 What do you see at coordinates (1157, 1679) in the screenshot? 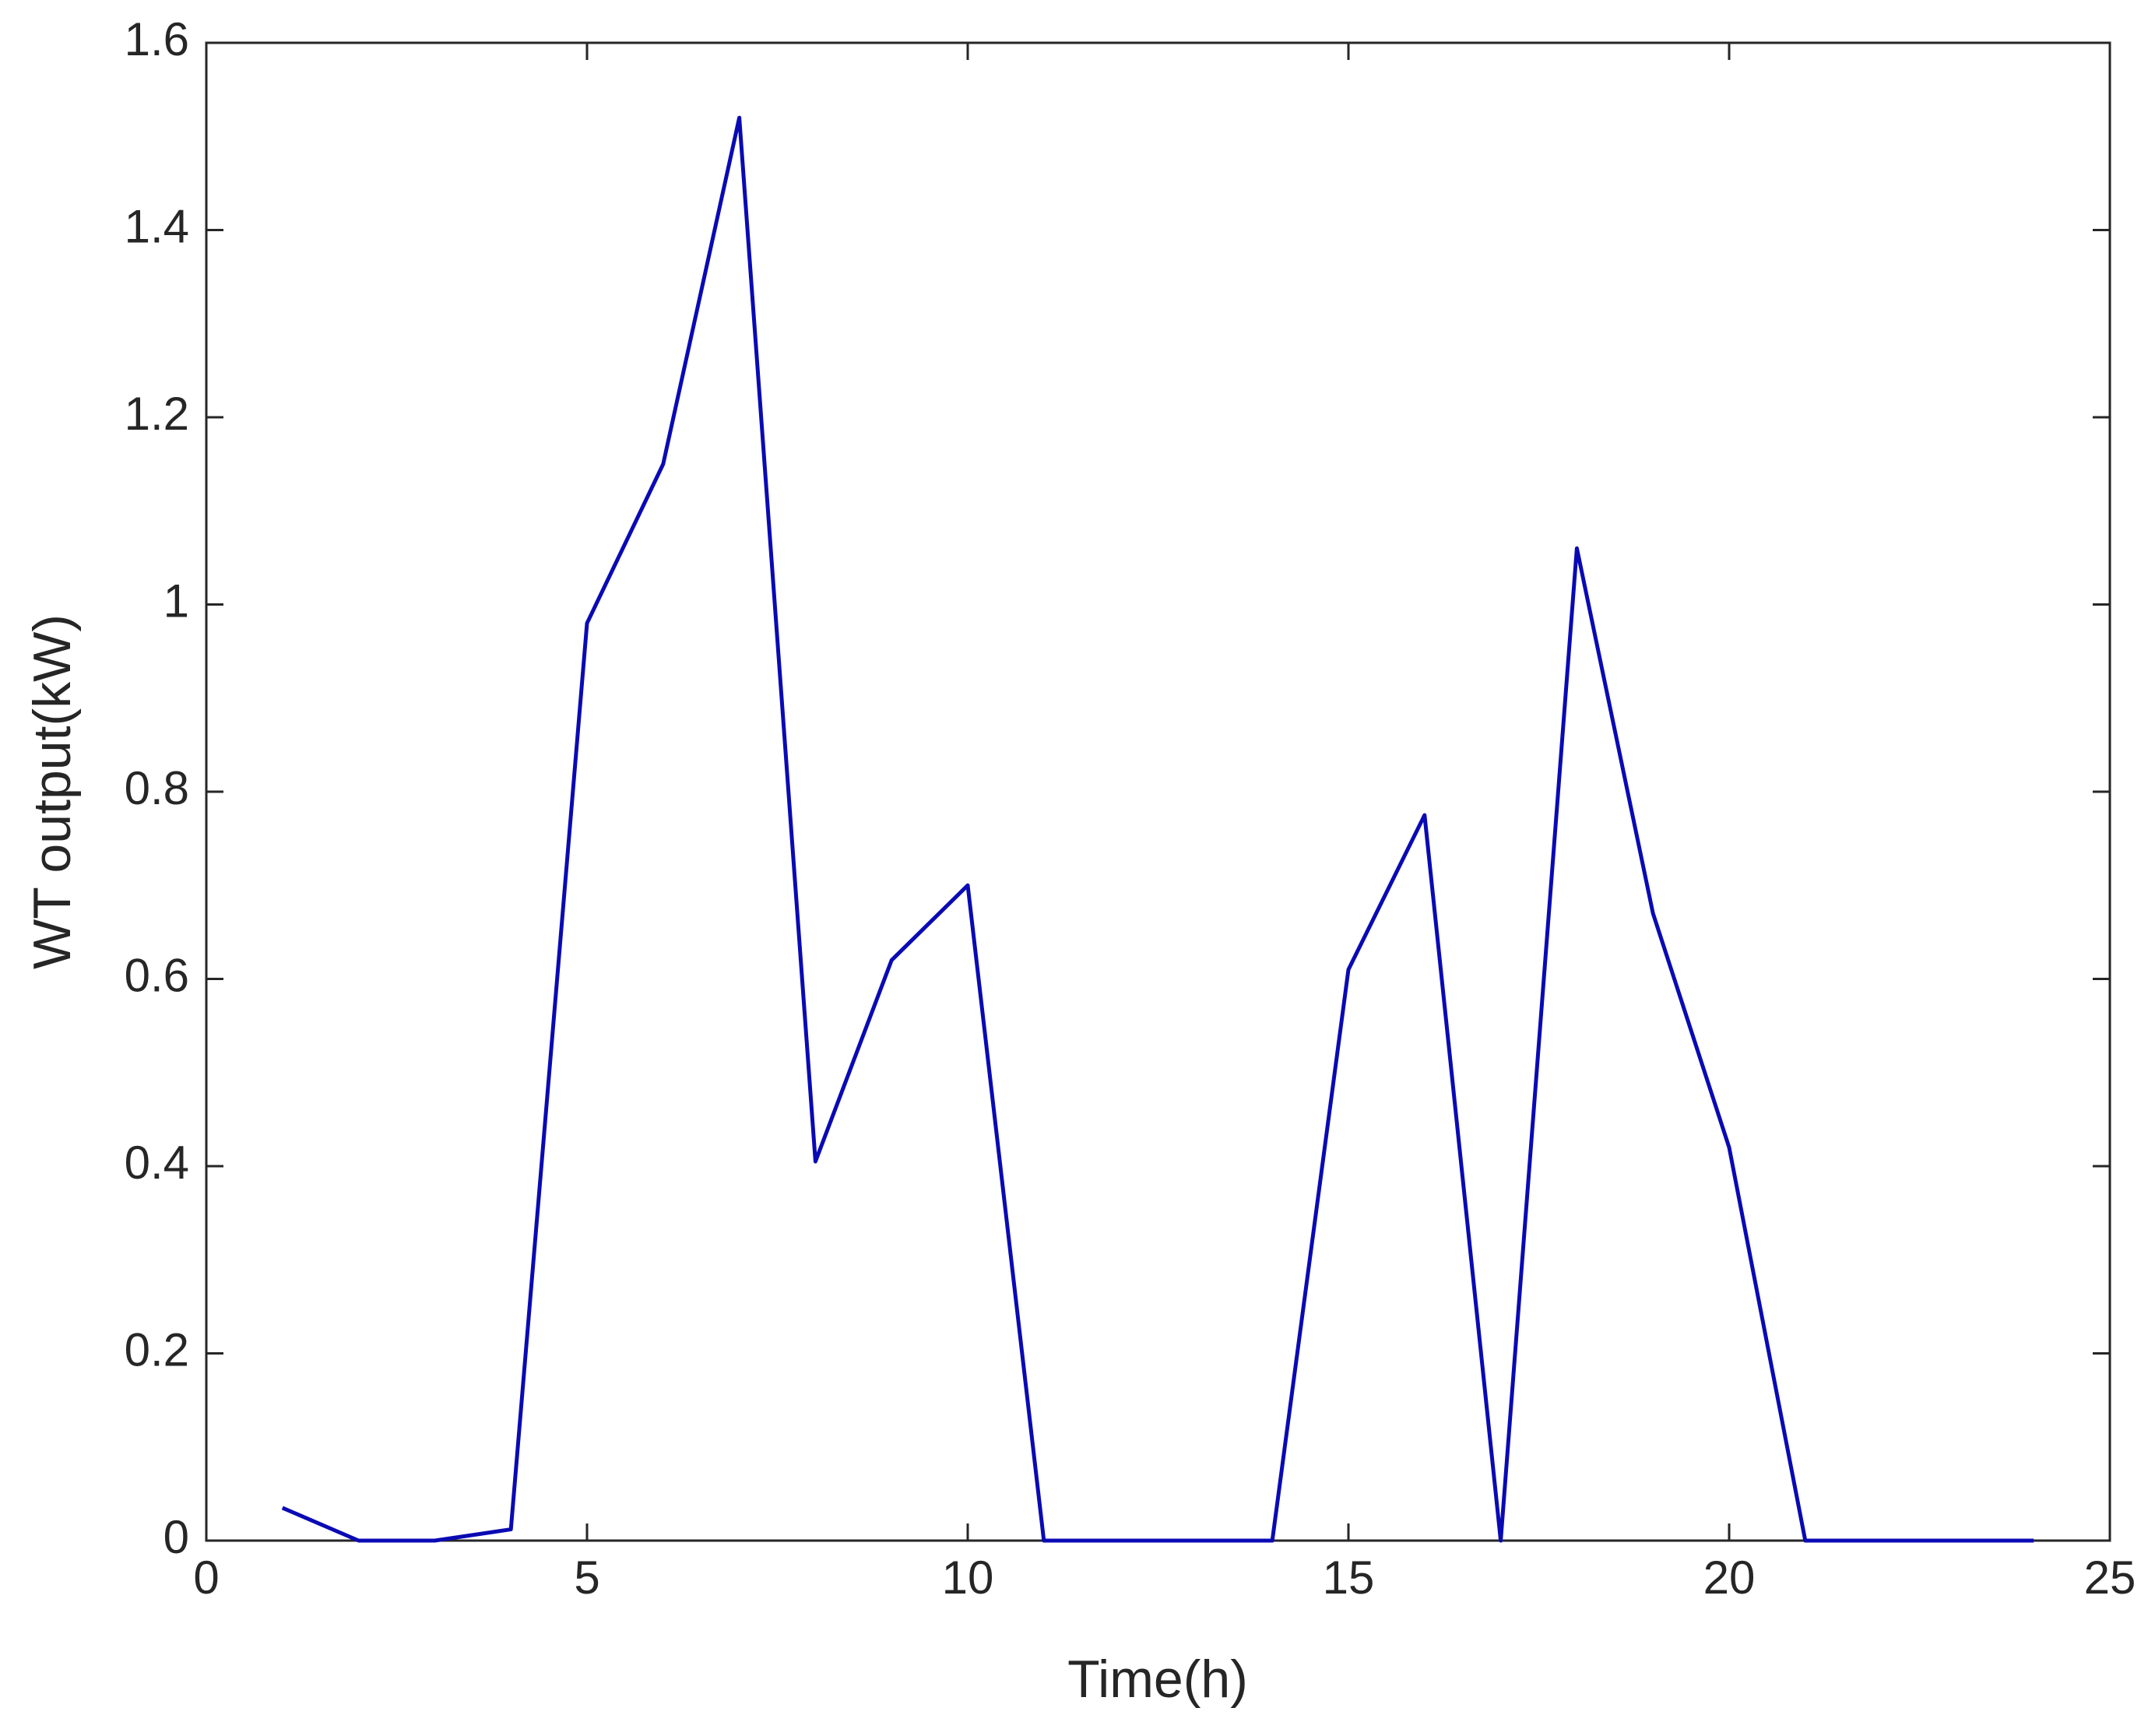
I see `x-axis-label: Time(h)` at bounding box center [1157, 1679].